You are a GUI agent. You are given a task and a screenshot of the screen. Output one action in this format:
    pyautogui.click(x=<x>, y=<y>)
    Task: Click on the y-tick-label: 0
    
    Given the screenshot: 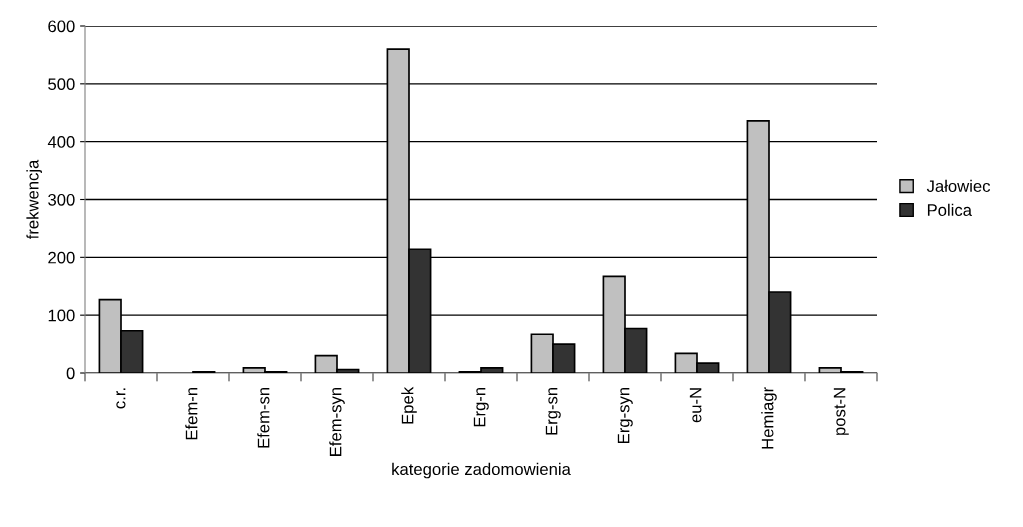 What is the action you would take?
    pyautogui.click(x=70, y=373)
    